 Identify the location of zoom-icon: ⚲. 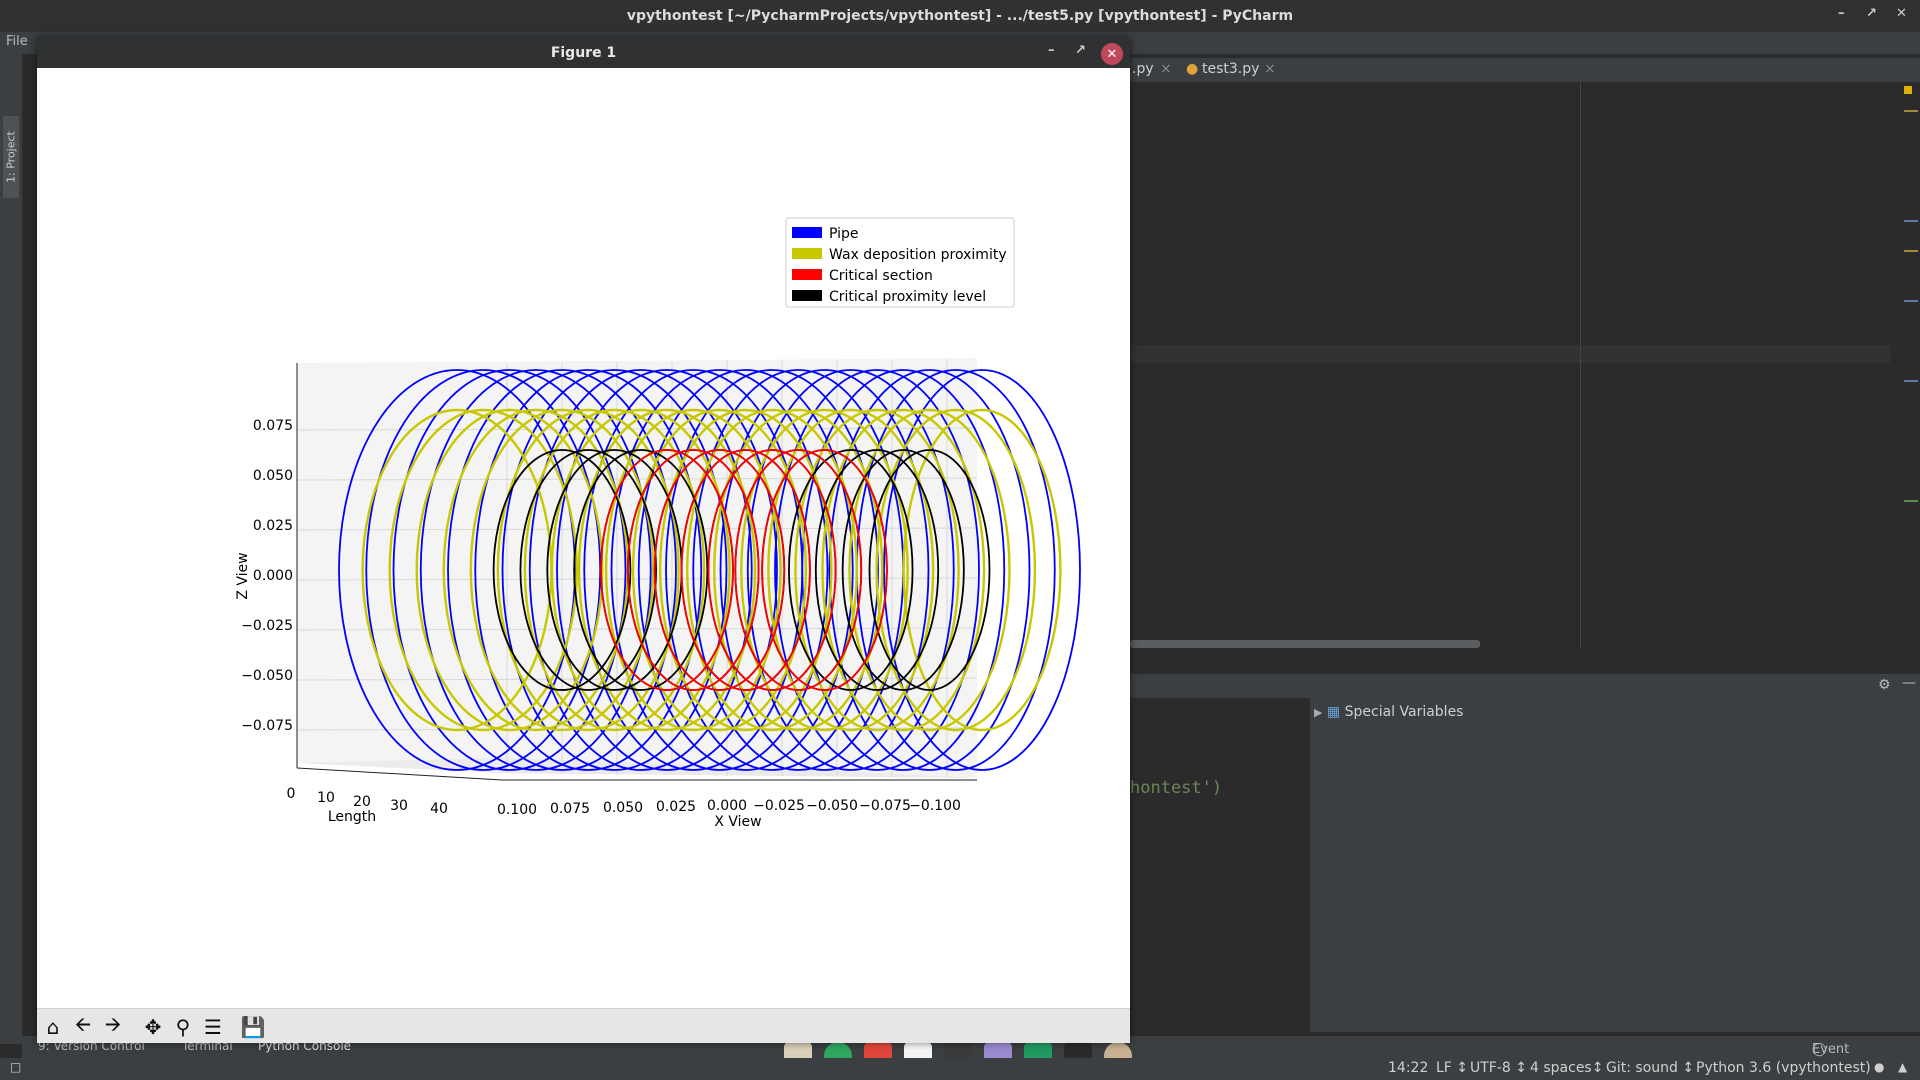
(183, 1027).